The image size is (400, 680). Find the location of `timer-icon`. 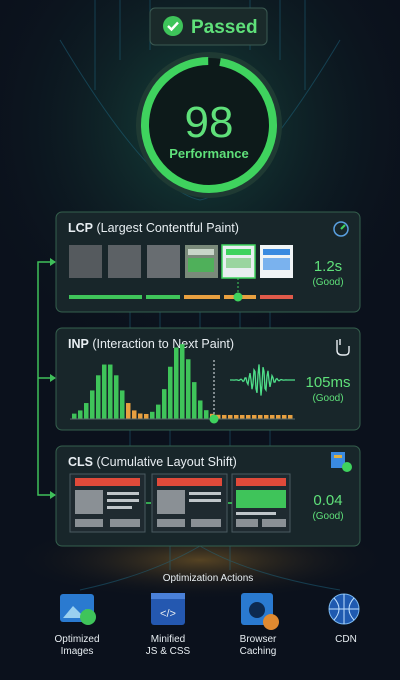

timer-icon is located at coordinates (341, 229).